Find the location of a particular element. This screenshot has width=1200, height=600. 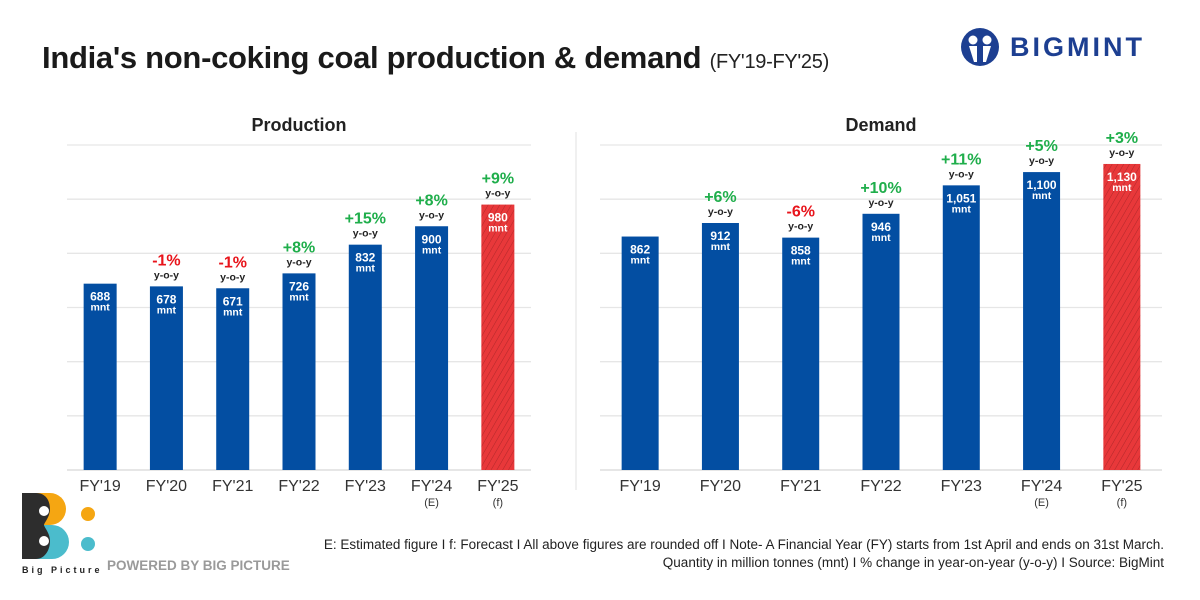

bar-value-label: 688 is located at coordinates (100, 297).